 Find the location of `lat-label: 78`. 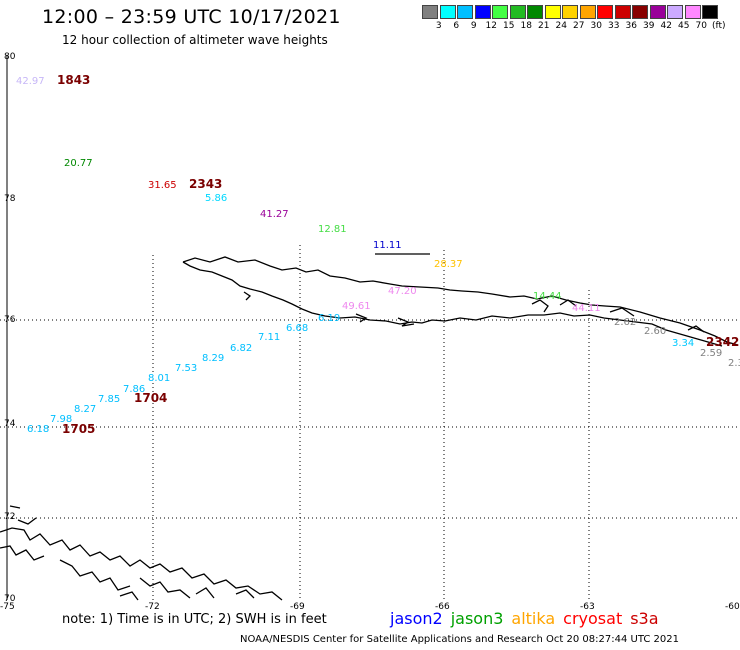

lat-label: 78 is located at coordinates (10, 199).